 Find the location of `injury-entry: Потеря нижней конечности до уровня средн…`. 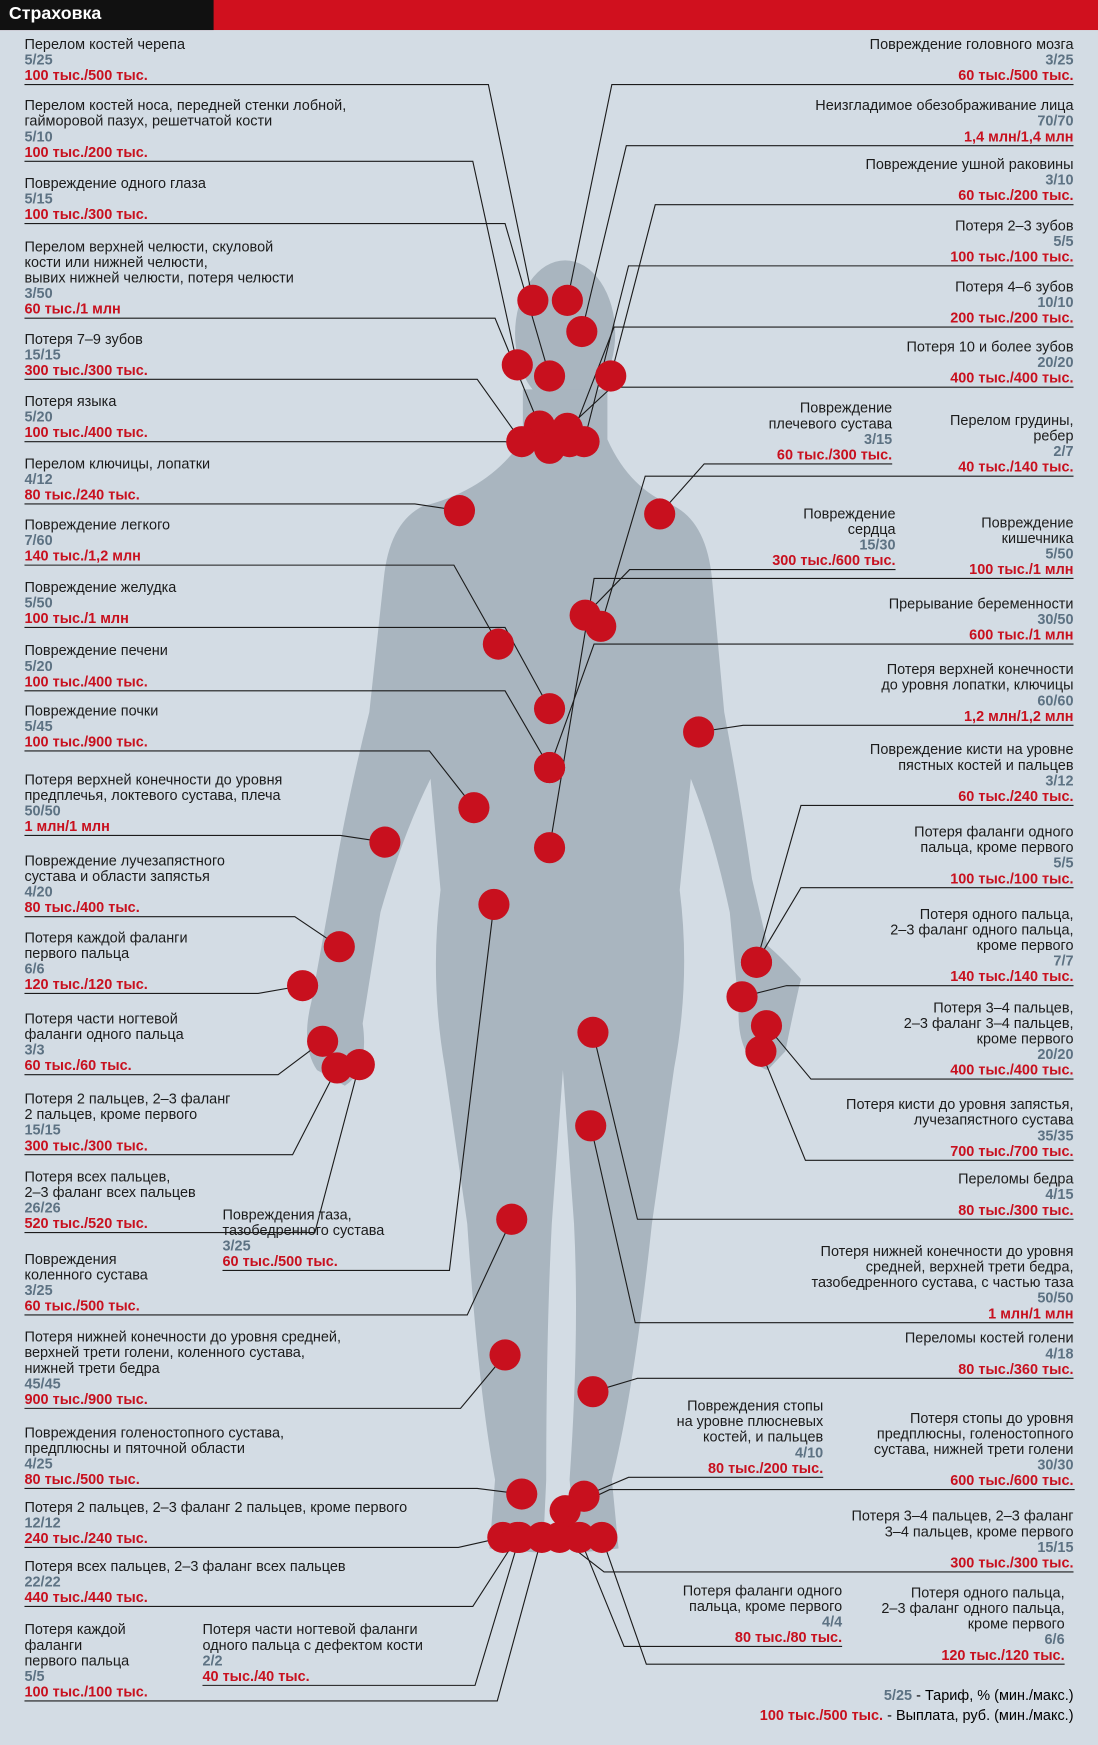

injury-entry: Потеря нижней конечности до уровня средн… is located at coordinates (182, 1368).